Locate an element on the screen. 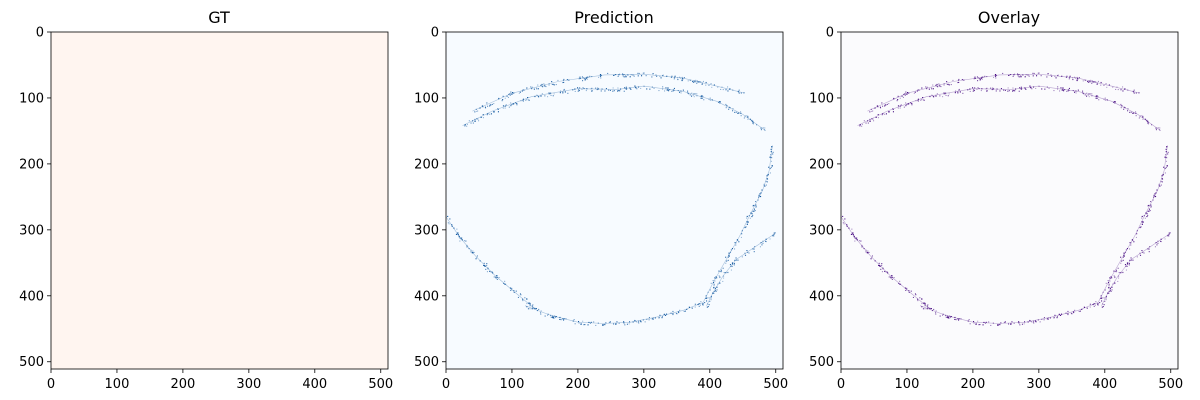  x-tick-label: 200 is located at coordinates (972, 384).